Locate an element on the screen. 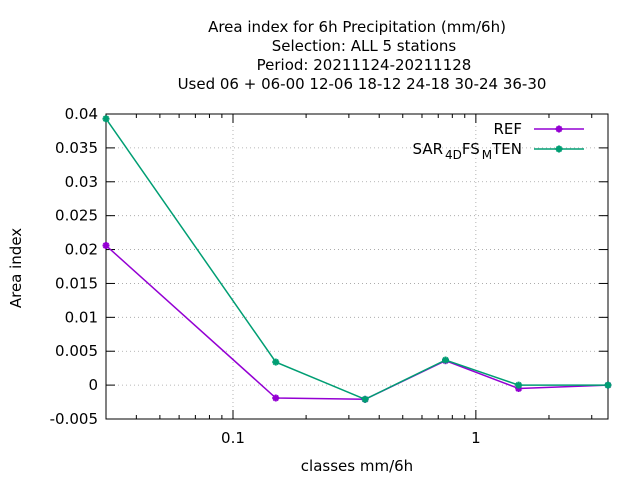 The width and height of the screenshot is (640, 484). legend-label-0: REF is located at coordinates (507, 129).